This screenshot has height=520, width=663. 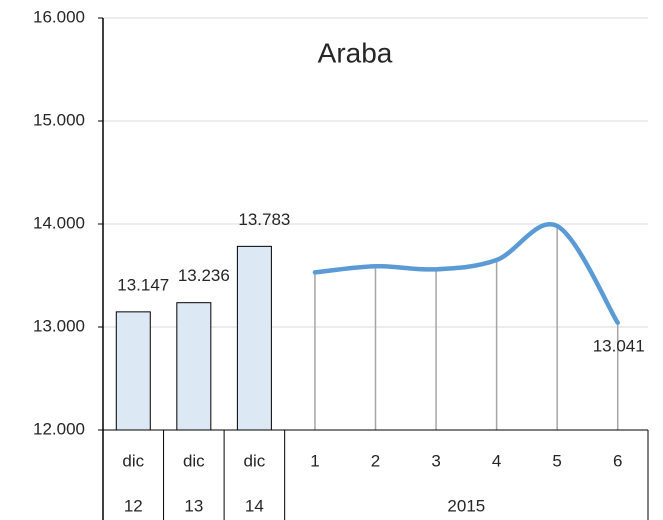 I want to click on y-tick-label: 13.000, so click(x=59, y=325).